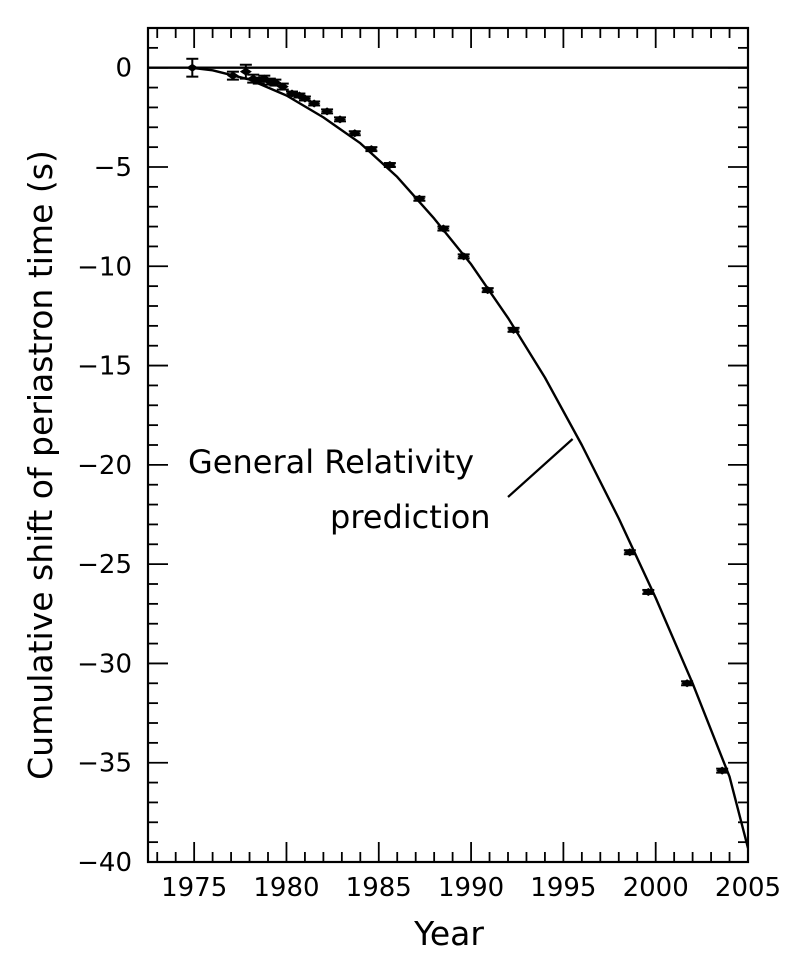 Image resolution: width=800 pixels, height=971 pixels. I want to click on y-tick-label: 0, so click(123, 69).